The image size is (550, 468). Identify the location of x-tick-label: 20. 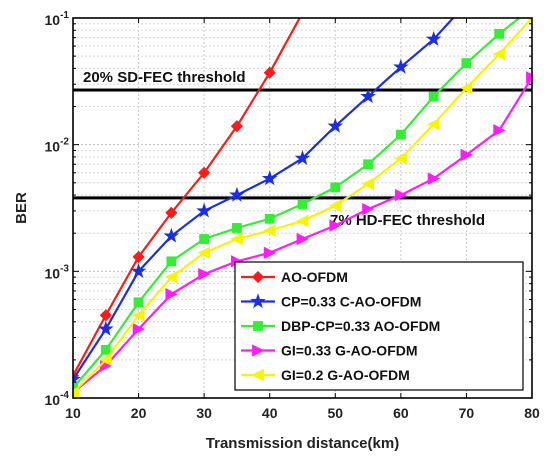
(139, 413).